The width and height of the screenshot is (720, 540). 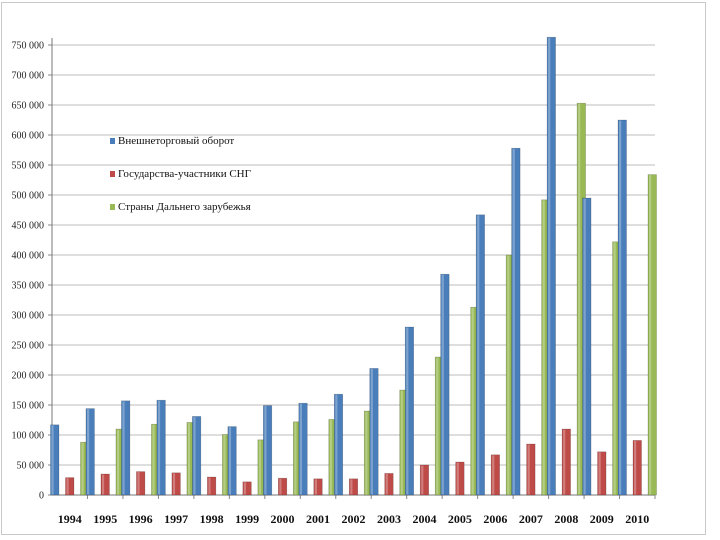 I want to click on y-tick-label: 550 000, so click(x=28, y=166).